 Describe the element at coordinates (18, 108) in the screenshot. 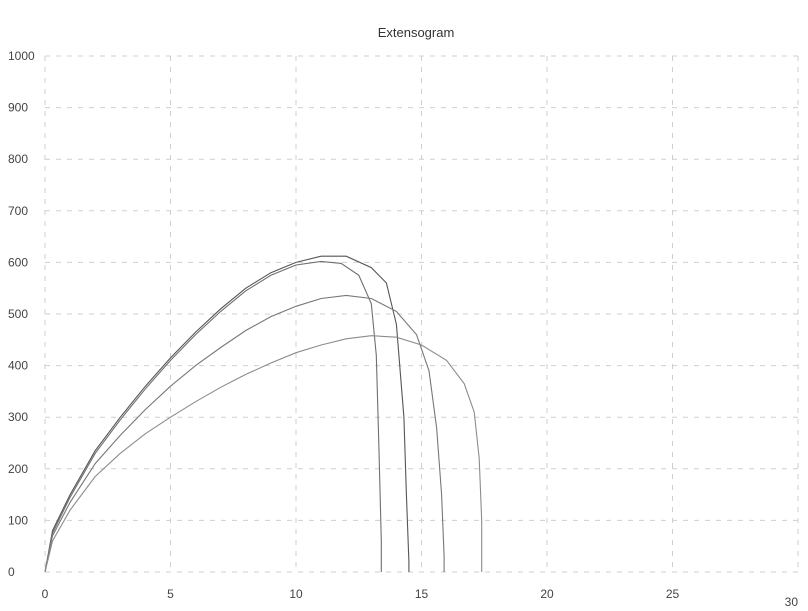

I see `y-tick-label: 900` at that location.